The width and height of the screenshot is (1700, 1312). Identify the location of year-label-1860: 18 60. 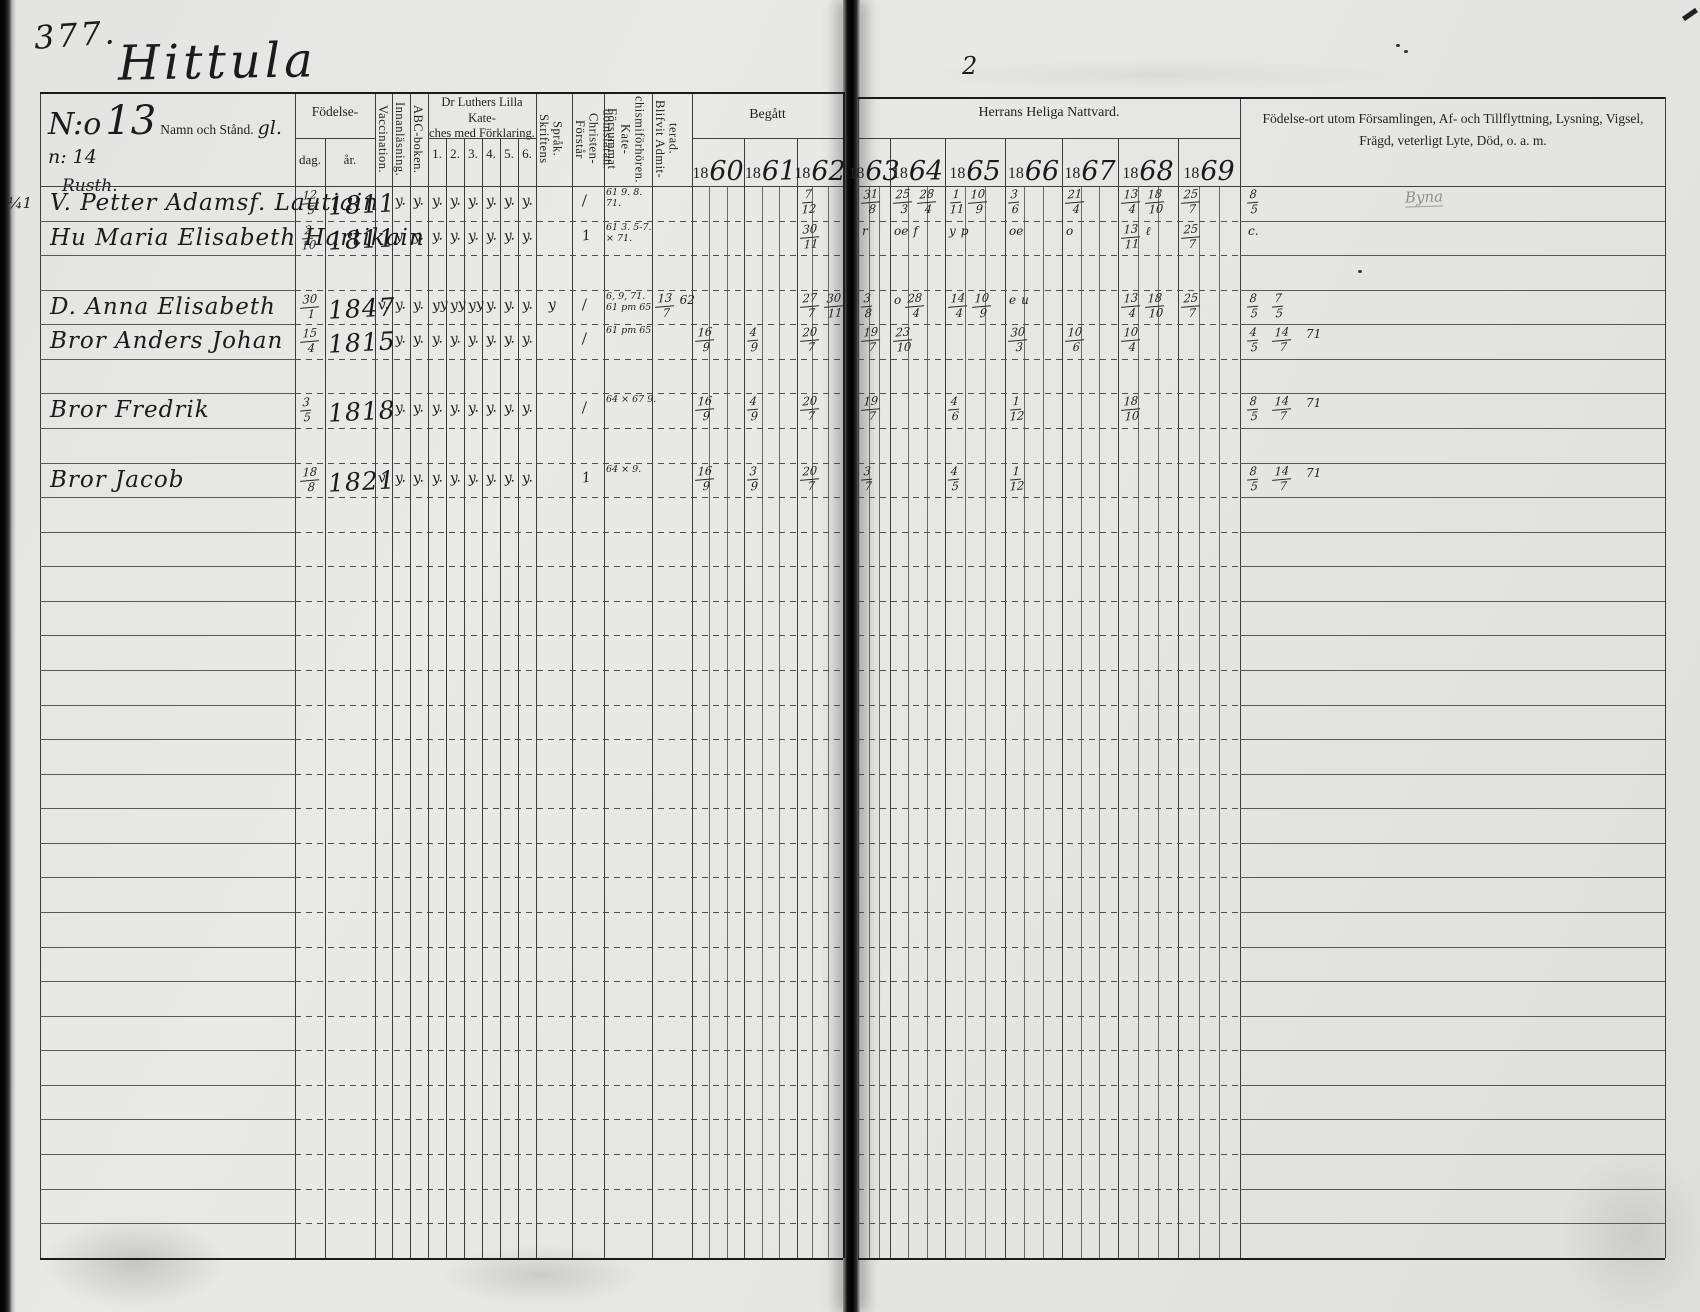
(718, 162).